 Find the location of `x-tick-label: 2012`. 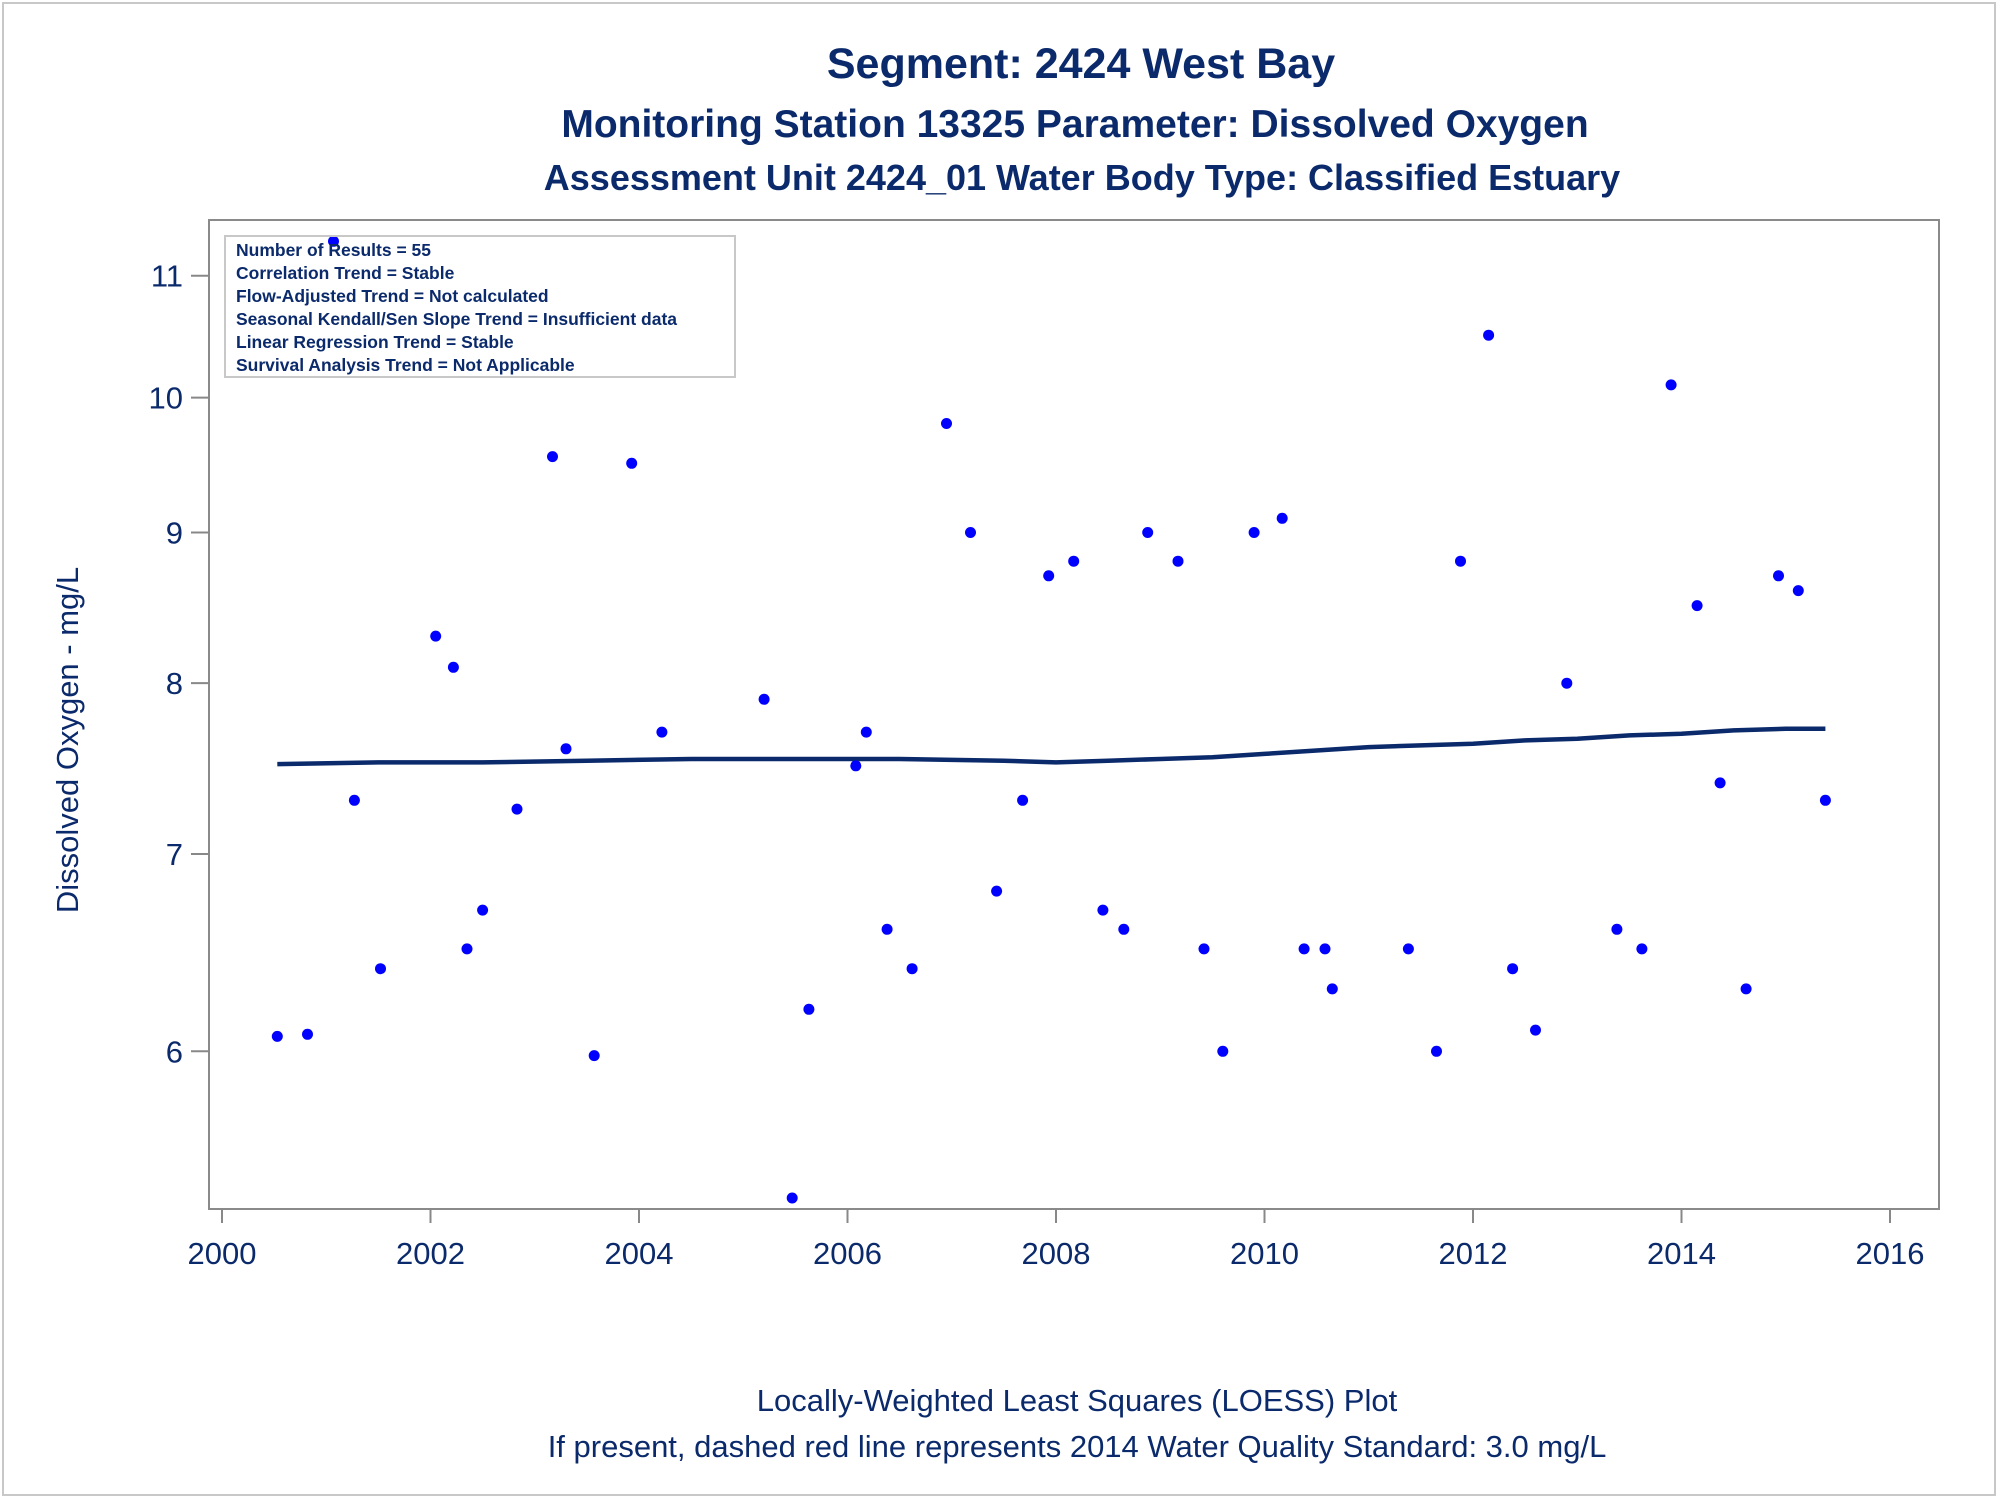

x-tick-label: 2012 is located at coordinates (1473, 1253).